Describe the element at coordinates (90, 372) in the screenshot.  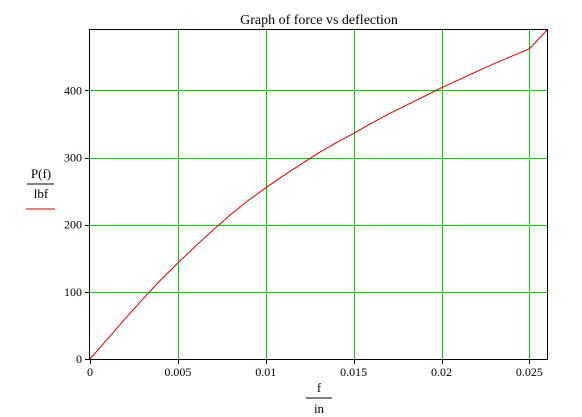
I see `x-tick-label: 0` at that location.